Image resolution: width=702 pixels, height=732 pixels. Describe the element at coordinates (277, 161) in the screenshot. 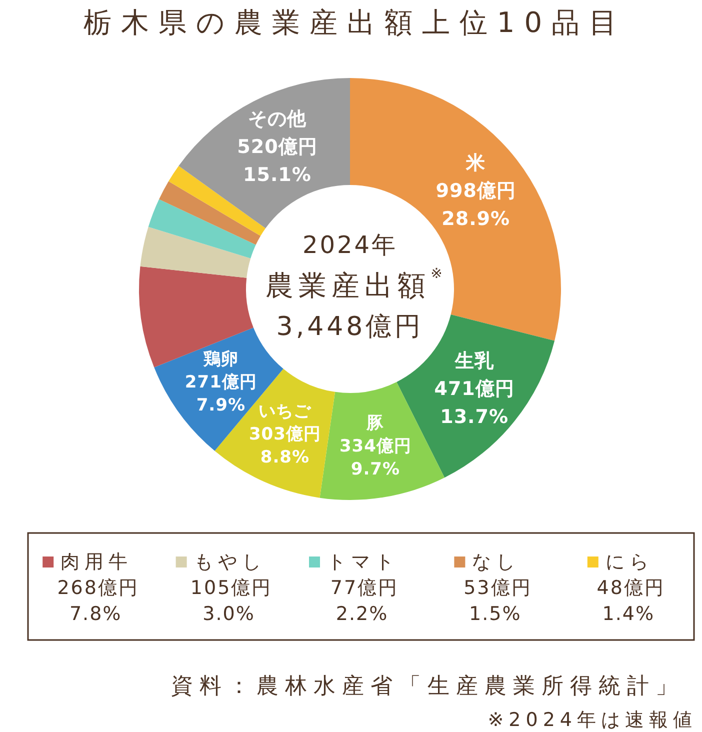

I see `data-label: 520億円 15.1%` at that location.